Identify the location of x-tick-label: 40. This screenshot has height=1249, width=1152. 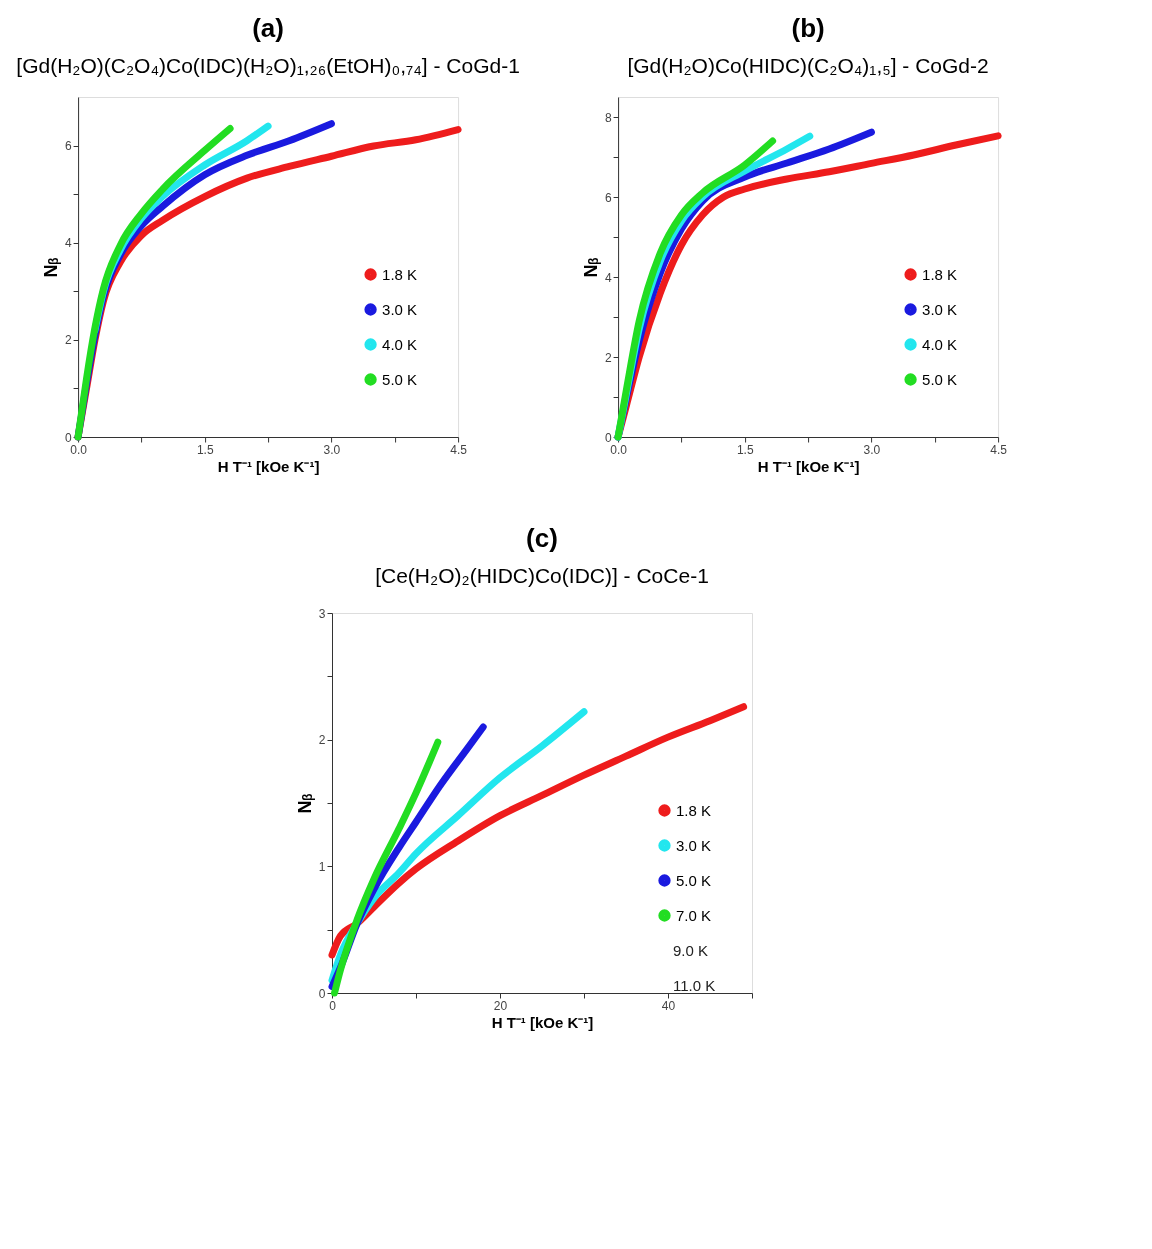
(668, 1005).